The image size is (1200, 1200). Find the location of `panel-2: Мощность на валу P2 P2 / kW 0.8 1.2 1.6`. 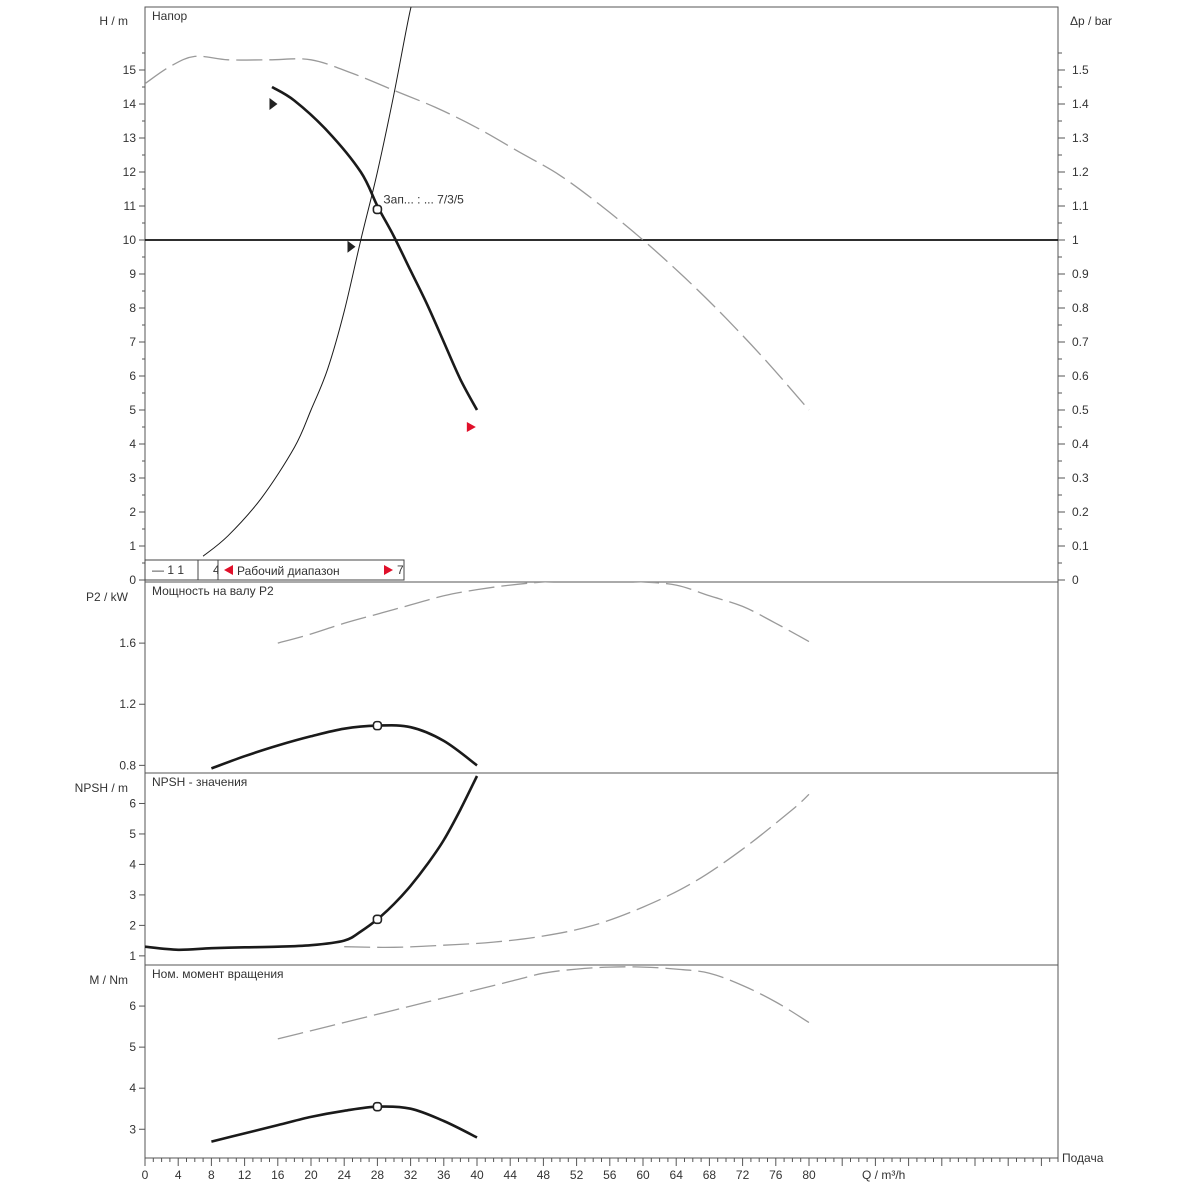

panel-2: Мощность на валу P2 P2 / kW 0.8 1.2 1.6 is located at coordinates (572, 677).